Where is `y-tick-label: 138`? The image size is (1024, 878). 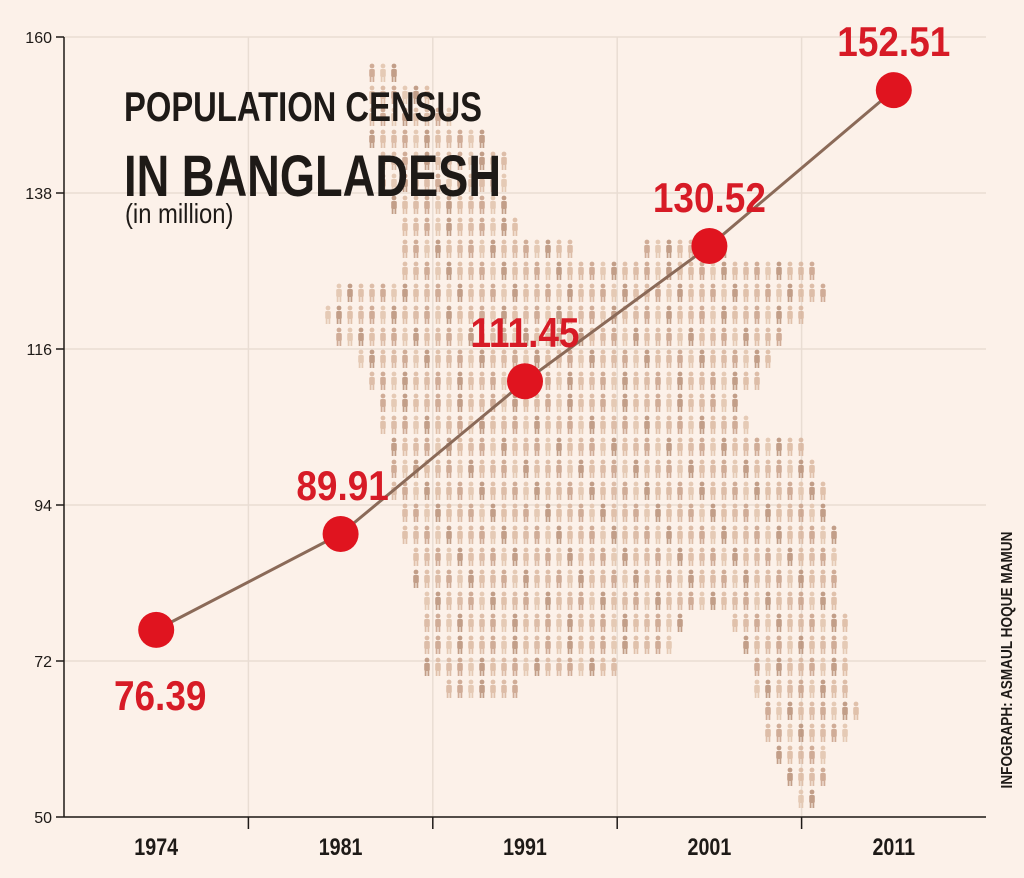 y-tick-label: 138 is located at coordinates (38, 194).